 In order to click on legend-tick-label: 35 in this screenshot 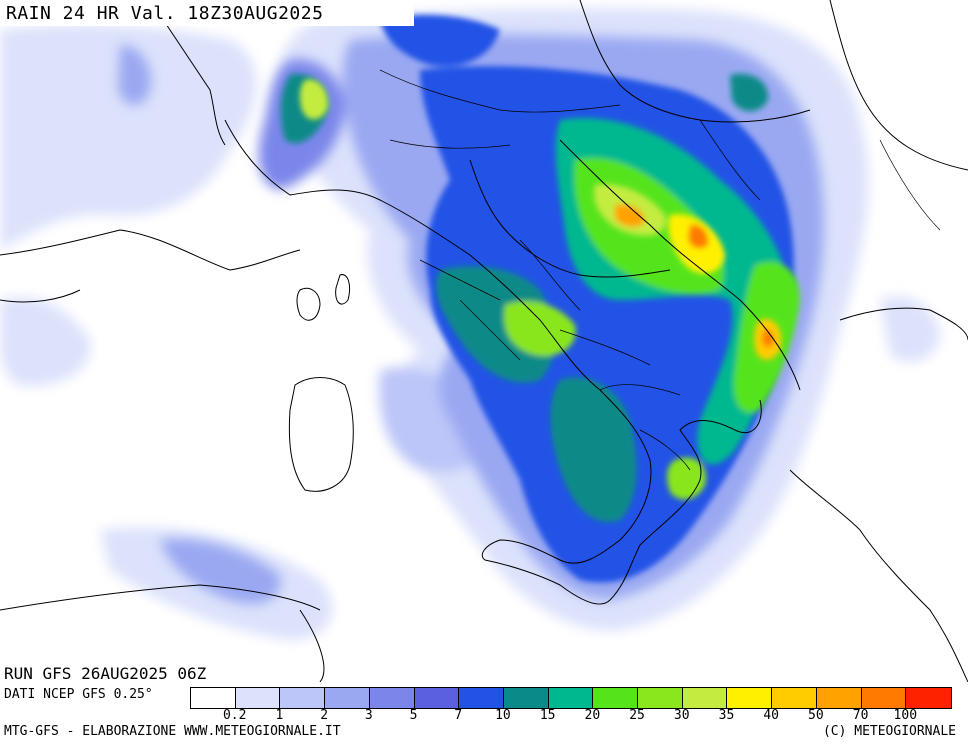, I will do `click(726, 715)`.